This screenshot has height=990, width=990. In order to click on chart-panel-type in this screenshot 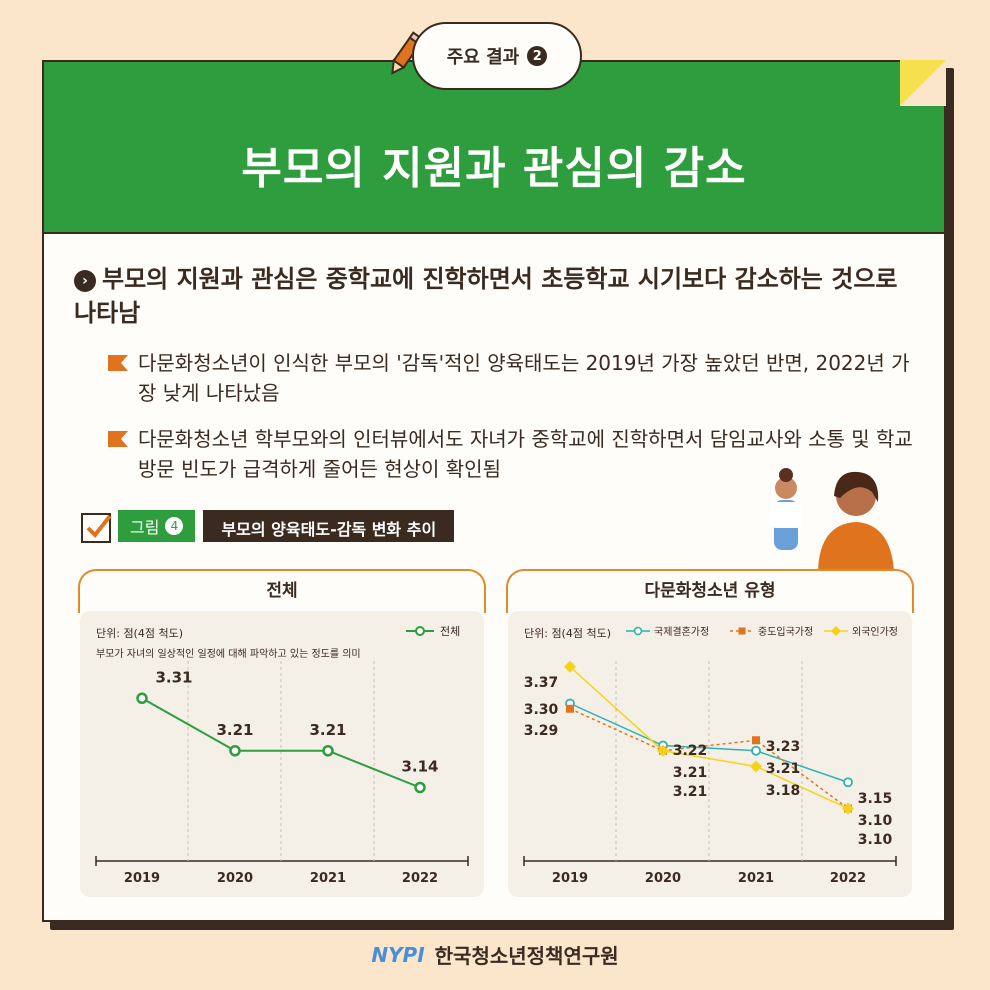, I will do `click(710, 754)`.